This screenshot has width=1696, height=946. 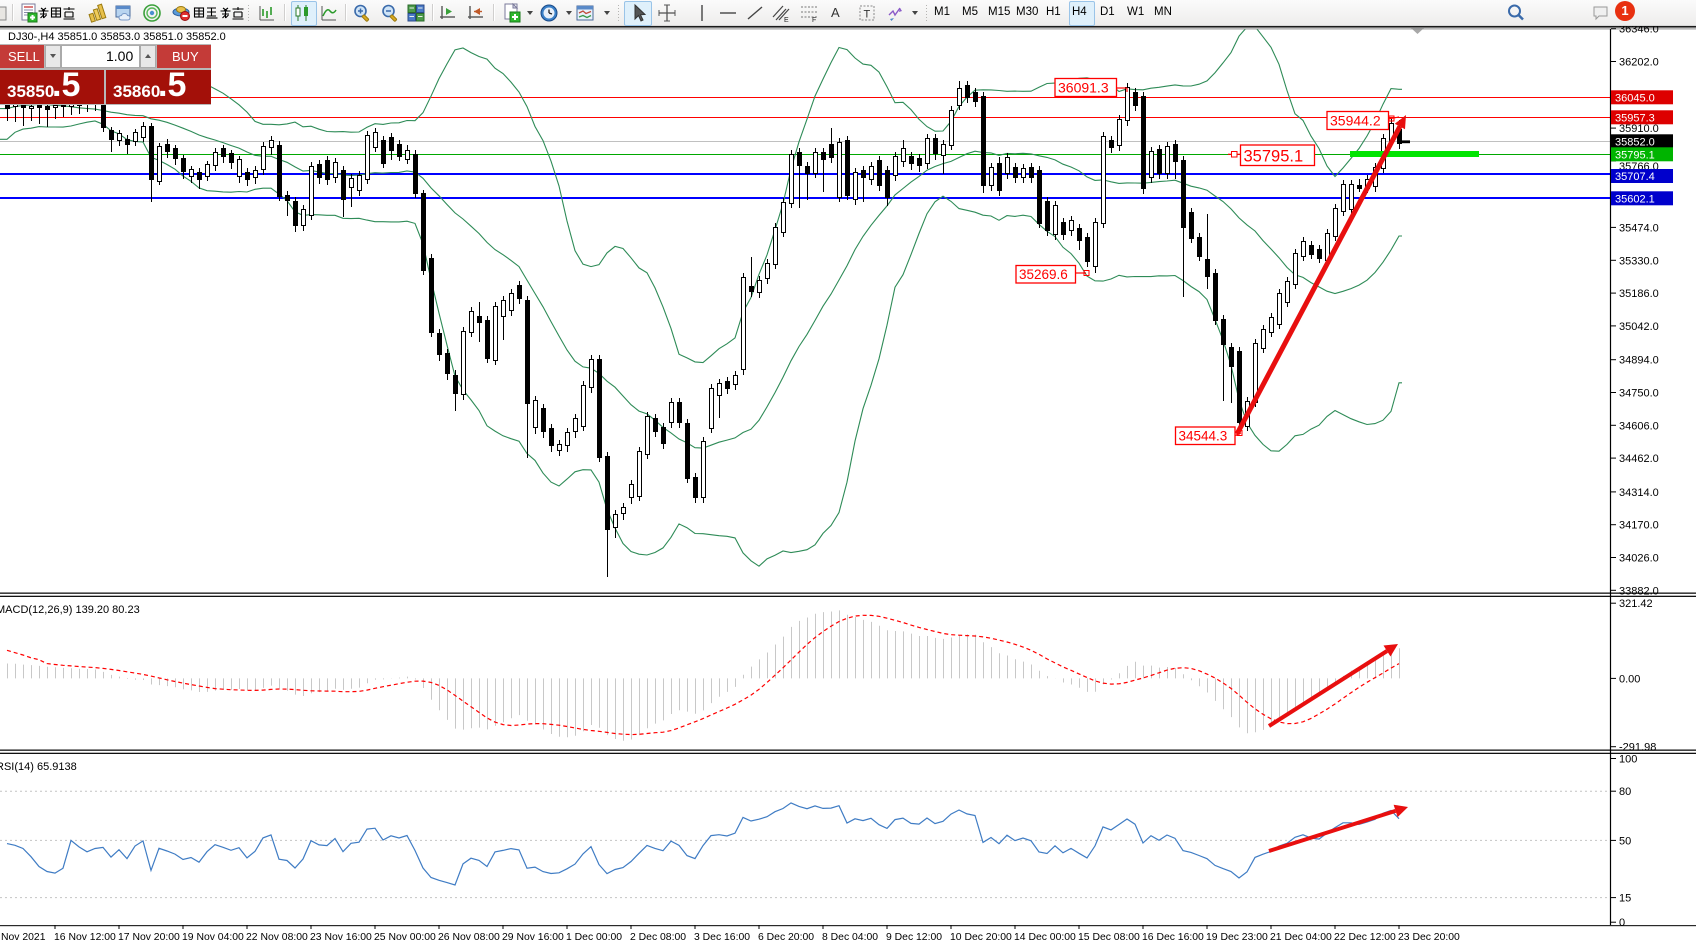 I want to click on svg-text: T, so click(x=867, y=15).